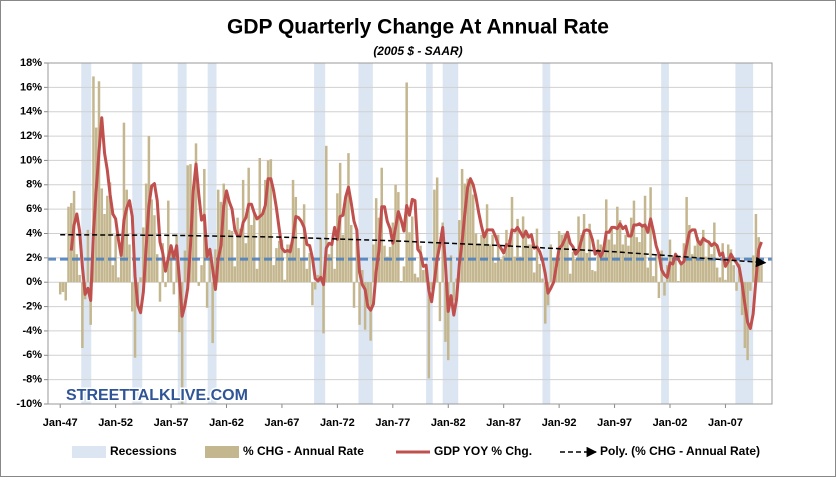 The height and width of the screenshot is (482, 836). What do you see at coordinates (417, 51) in the screenshot?
I see `chart-subtitle: (2005 $ - SAAR)` at bounding box center [417, 51].